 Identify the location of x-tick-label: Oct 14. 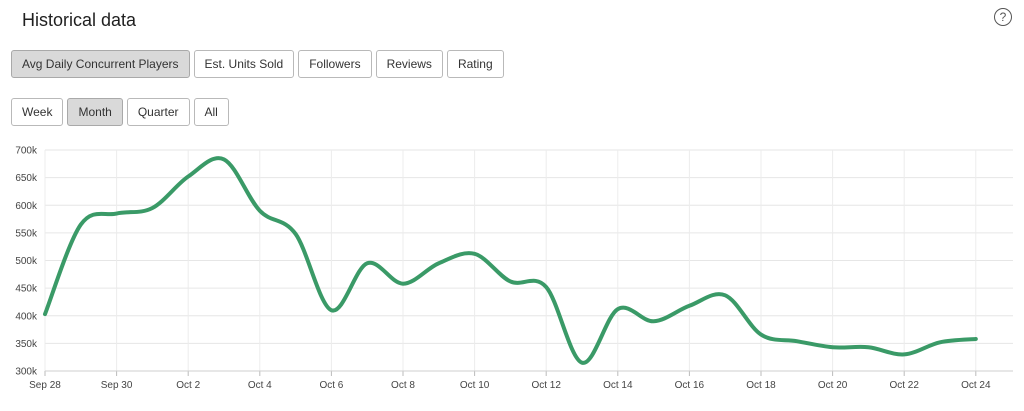
(618, 385).